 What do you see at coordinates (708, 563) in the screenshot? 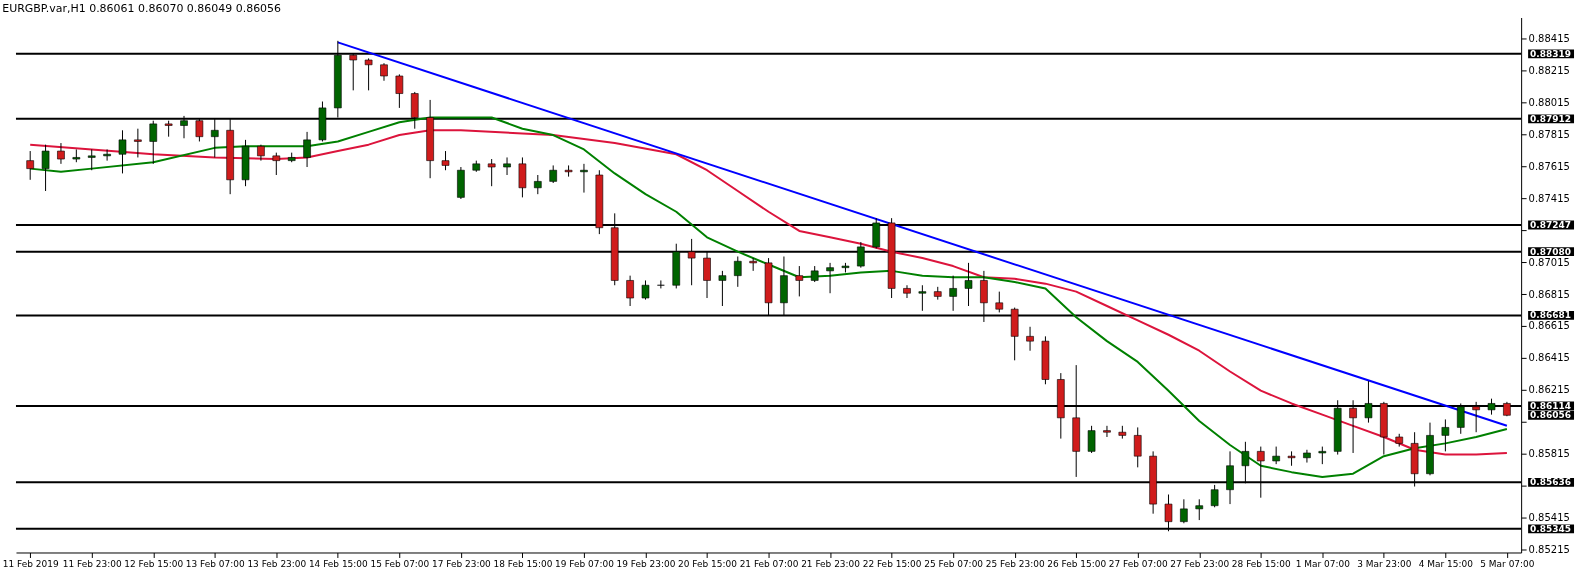
I see `x-tick-label: 20 Feb 15:00` at bounding box center [708, 563].